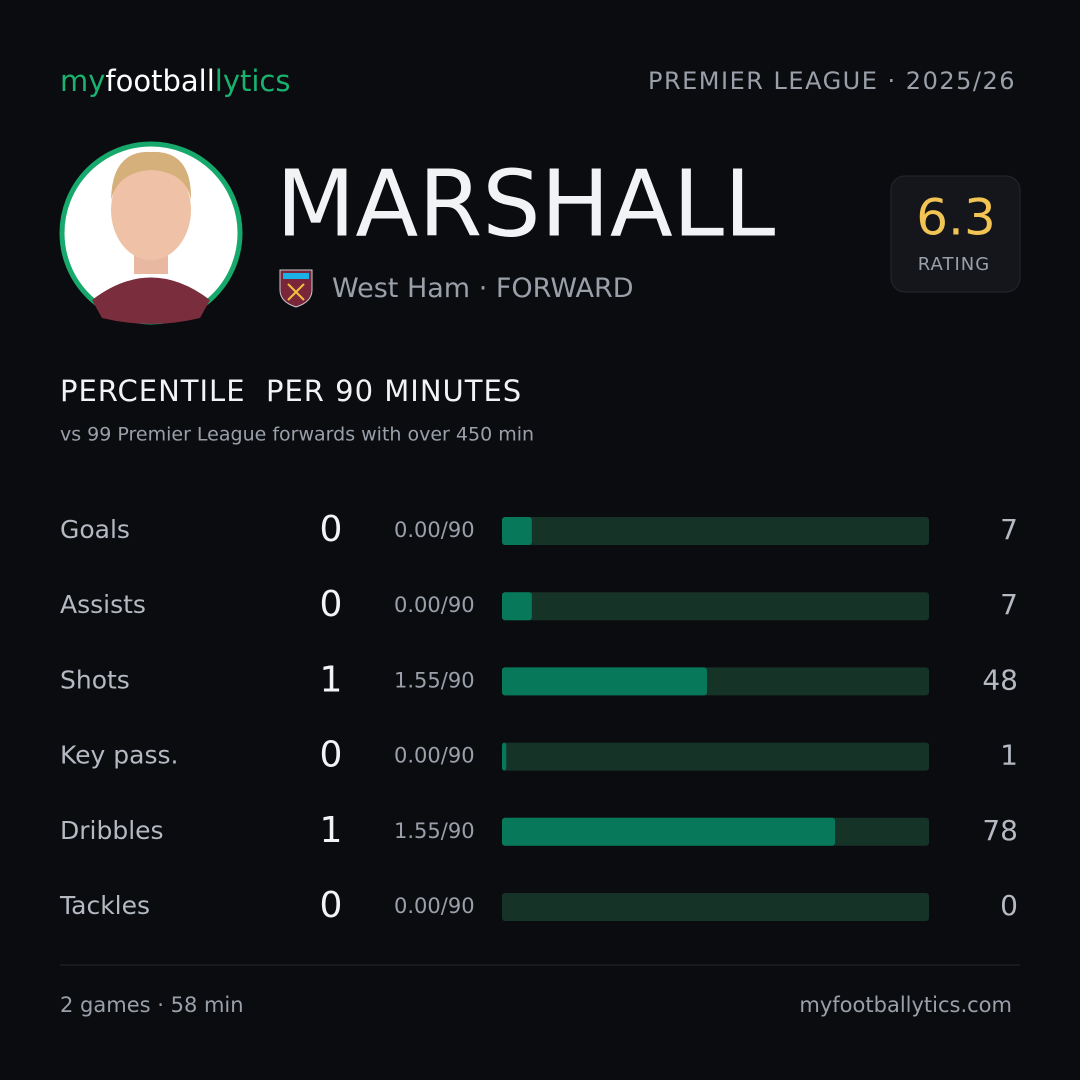  What do you see at coordinates (112, 830) in the screenshot?
I see `stat-label: Dribbles` at bounding box center [112, 830].